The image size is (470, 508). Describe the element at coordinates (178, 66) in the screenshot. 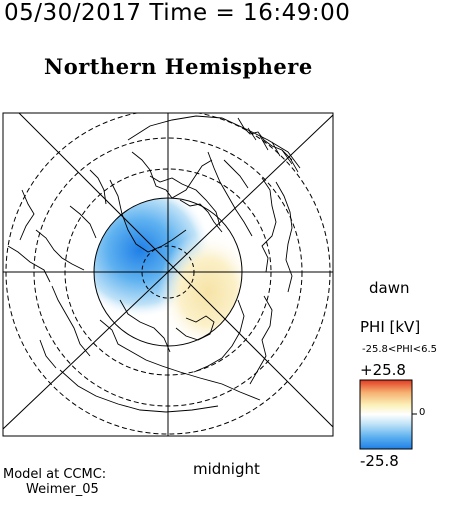

I see `plot-title: Northern Hemisphere` at that location.